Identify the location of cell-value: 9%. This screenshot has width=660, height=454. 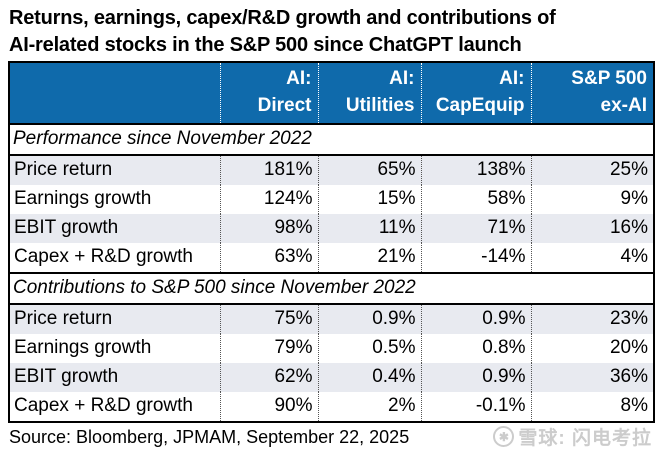
(592, 199).